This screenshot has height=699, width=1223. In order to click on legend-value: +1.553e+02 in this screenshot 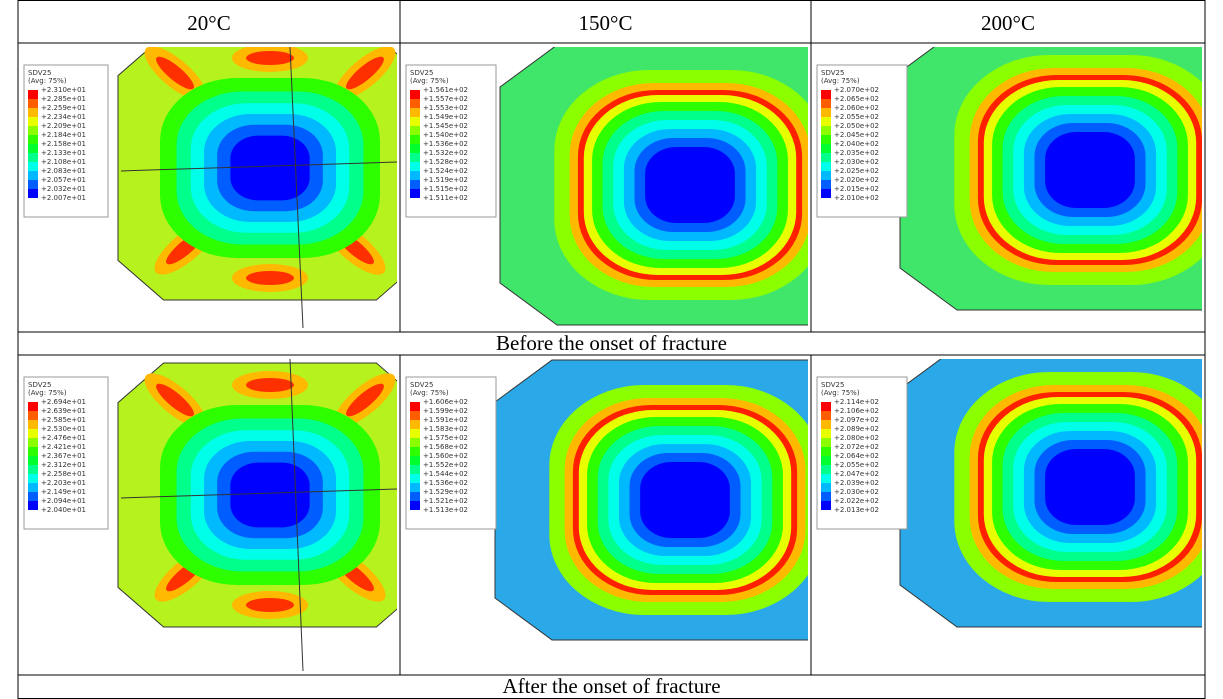, I will do `click(445, 108)`.